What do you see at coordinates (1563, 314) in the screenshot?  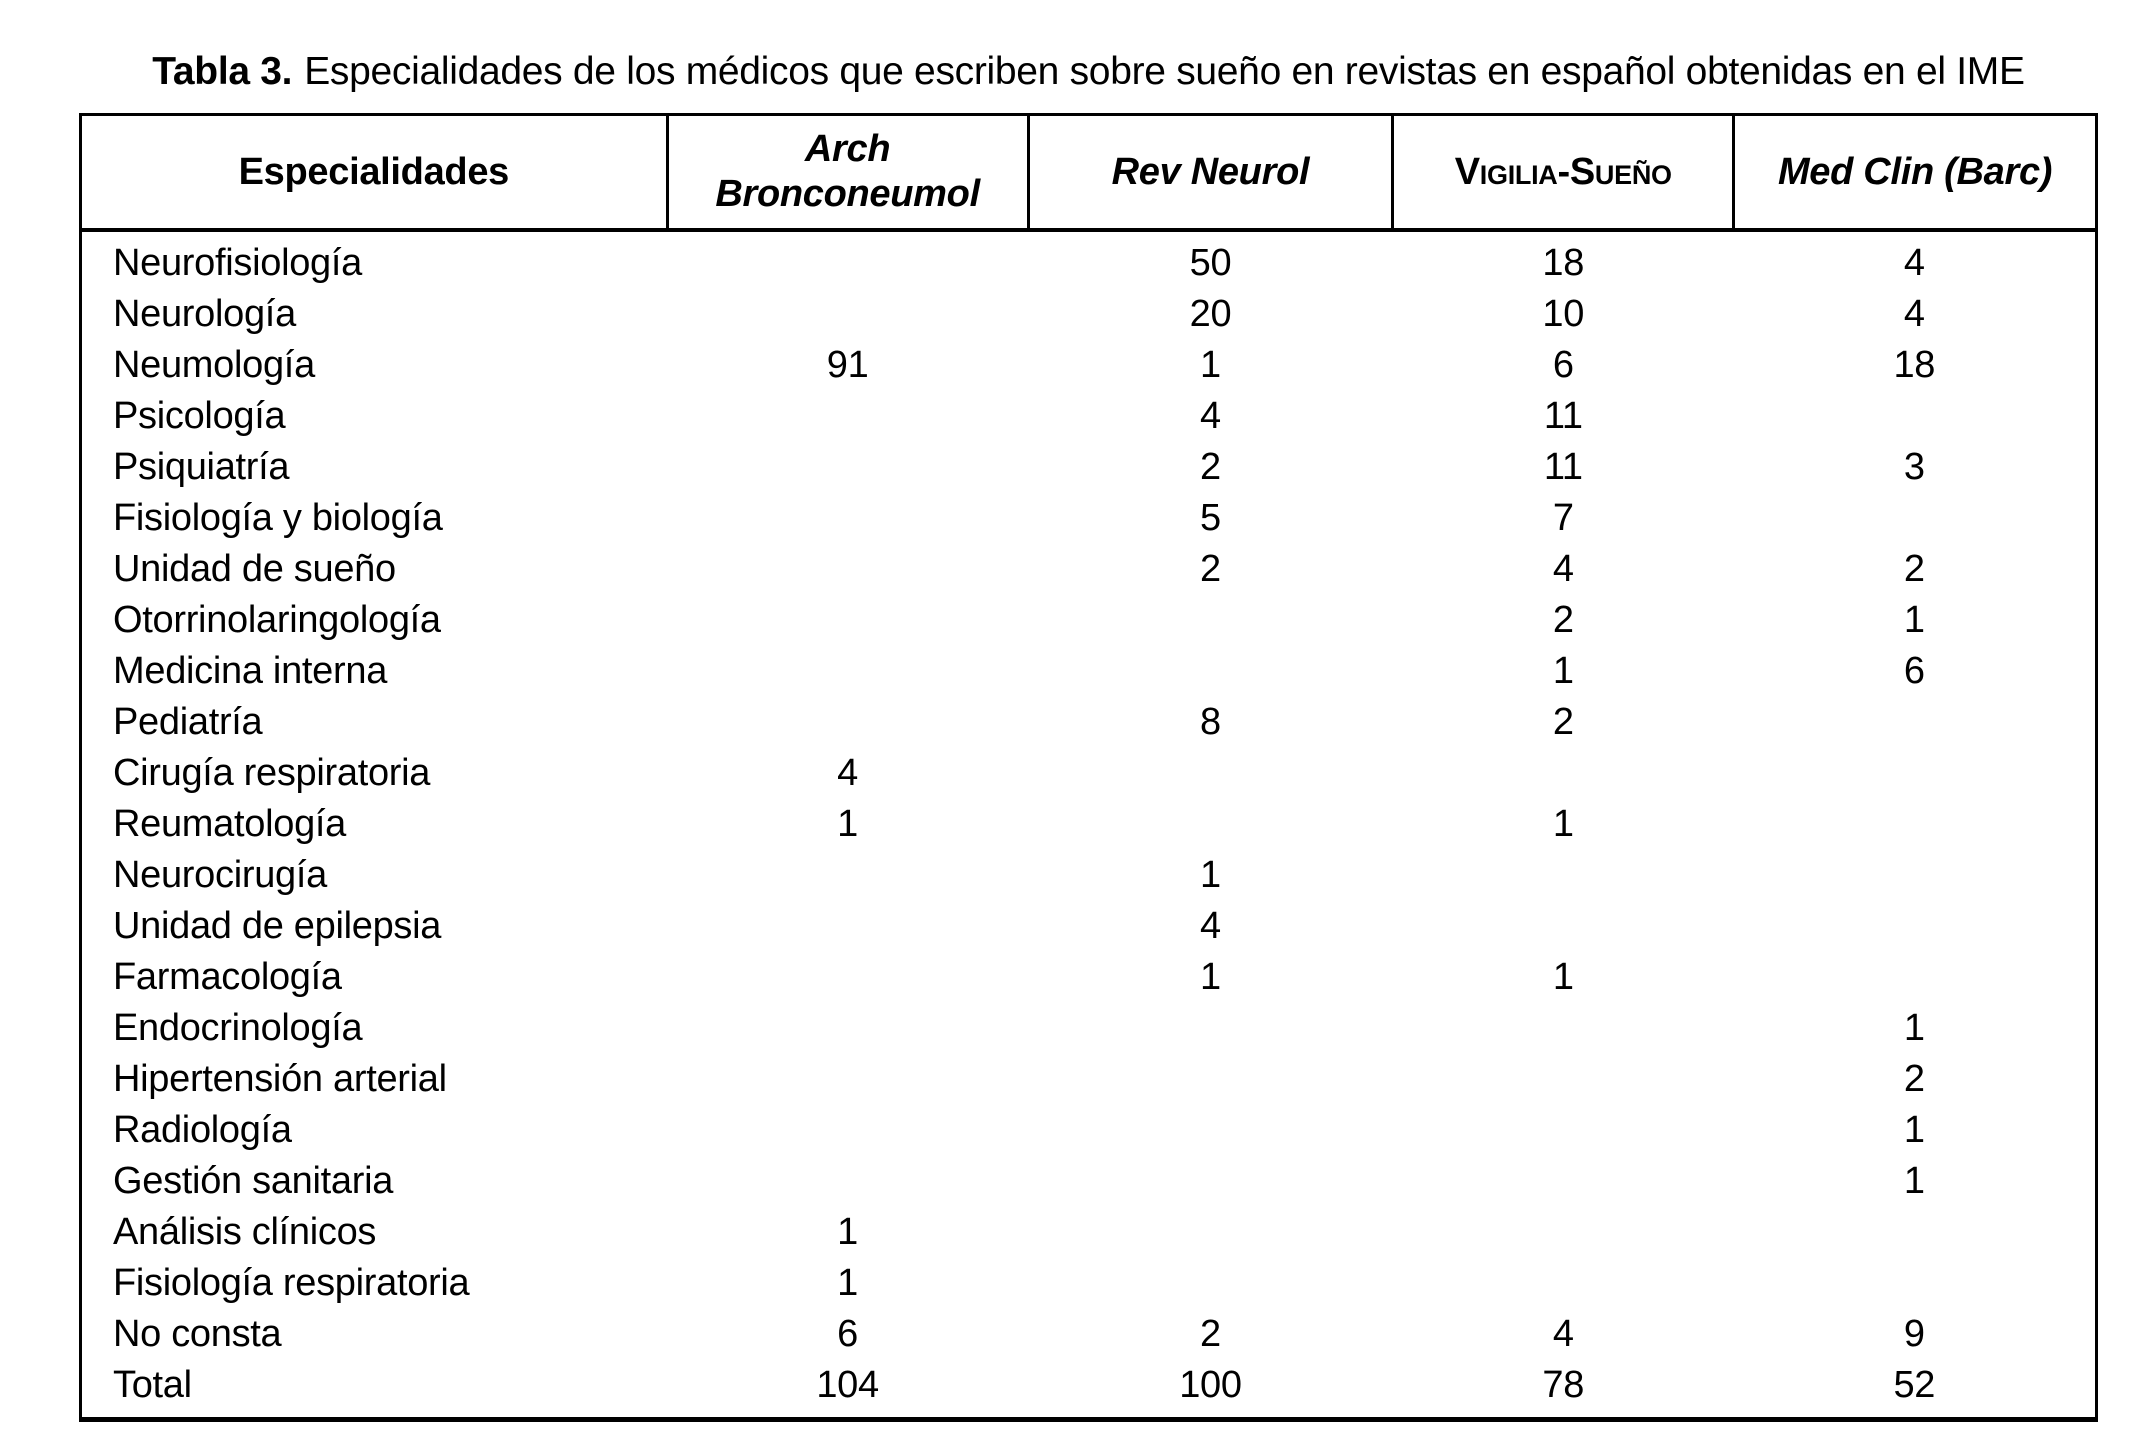 I see `cell-vigilia-sueno: 10` at bounding box center [1563, 314].